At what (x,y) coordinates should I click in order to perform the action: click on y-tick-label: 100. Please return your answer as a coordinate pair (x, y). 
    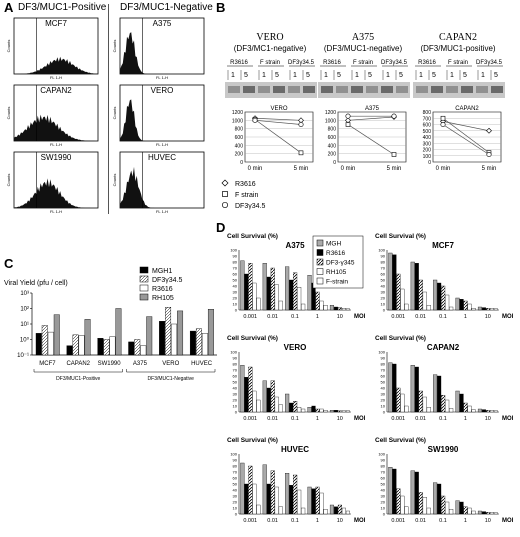
    Looking at the image, I should click on (233, 250).